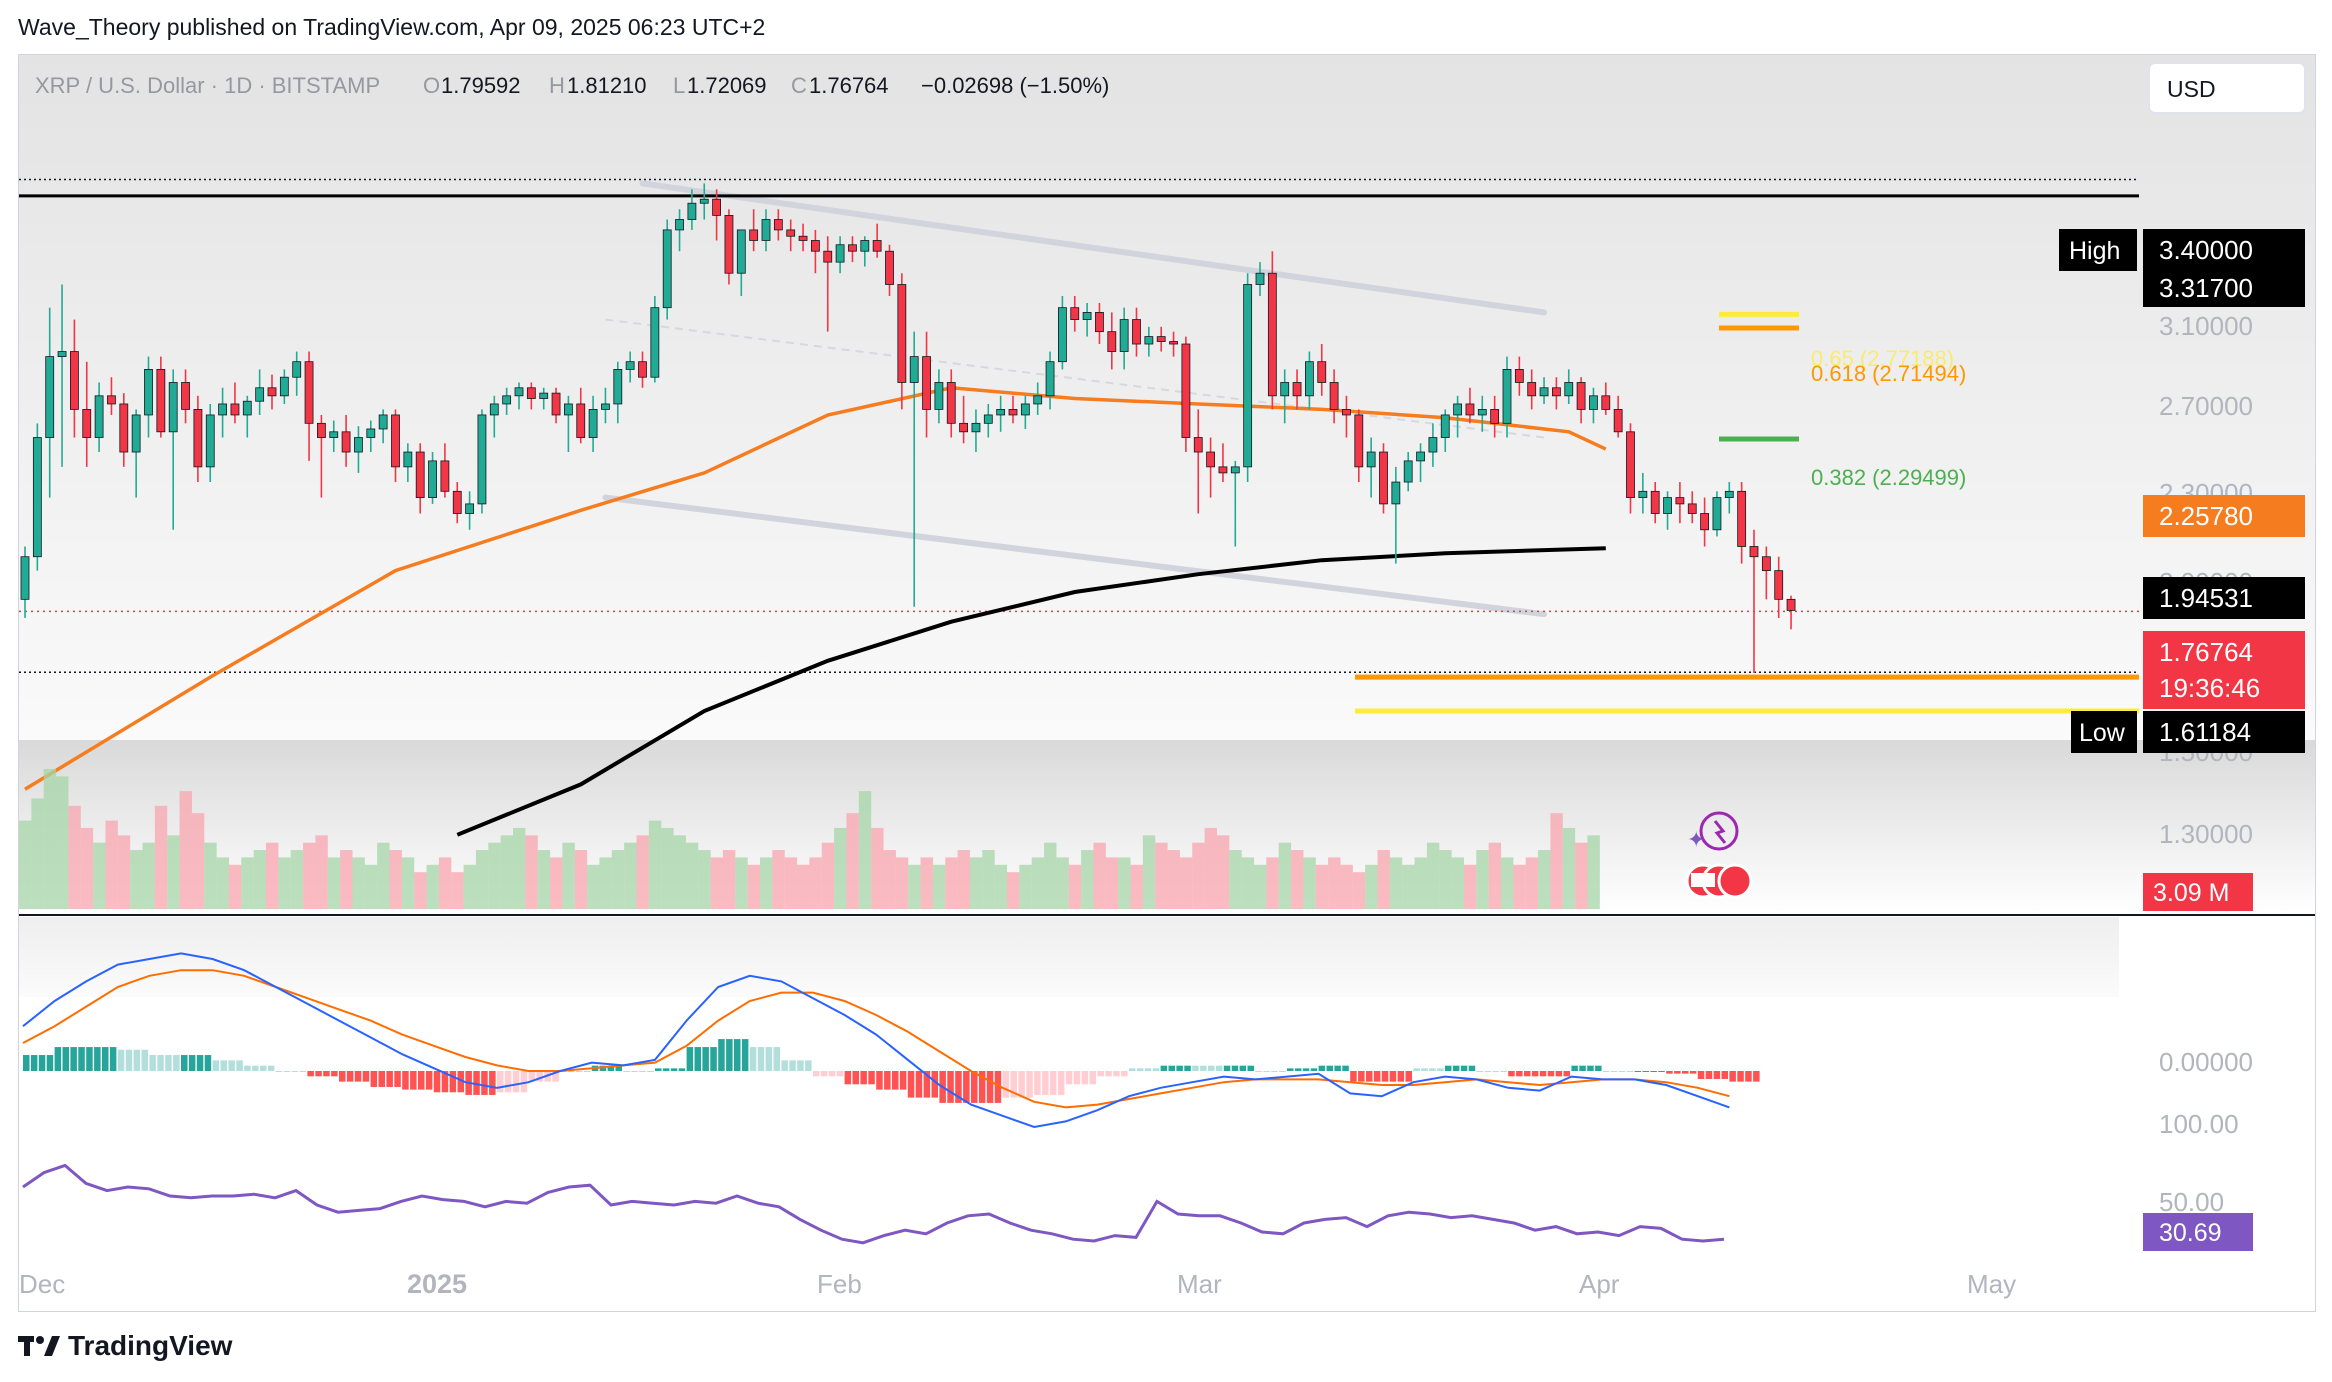 Image resolution: width=2332 pixels, height=1382 pixels. I want to click on rsi-layer, so click(873, 1204).